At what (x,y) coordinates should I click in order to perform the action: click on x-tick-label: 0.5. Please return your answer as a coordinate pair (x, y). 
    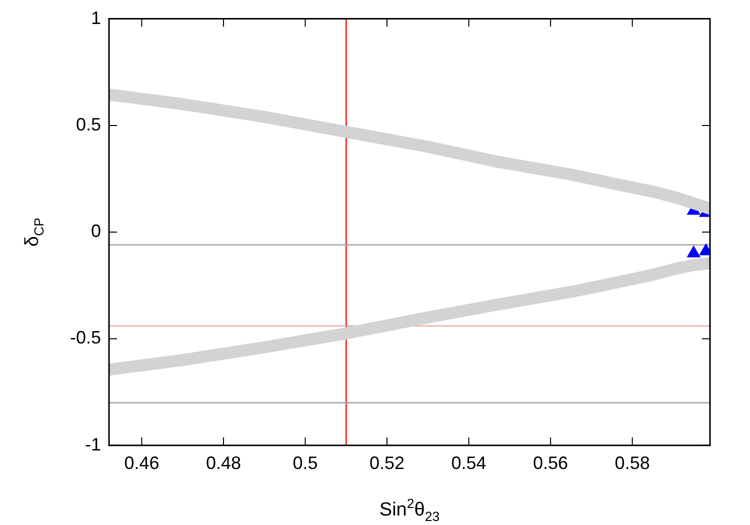
    Looking at the image, I should click on (305, 463).